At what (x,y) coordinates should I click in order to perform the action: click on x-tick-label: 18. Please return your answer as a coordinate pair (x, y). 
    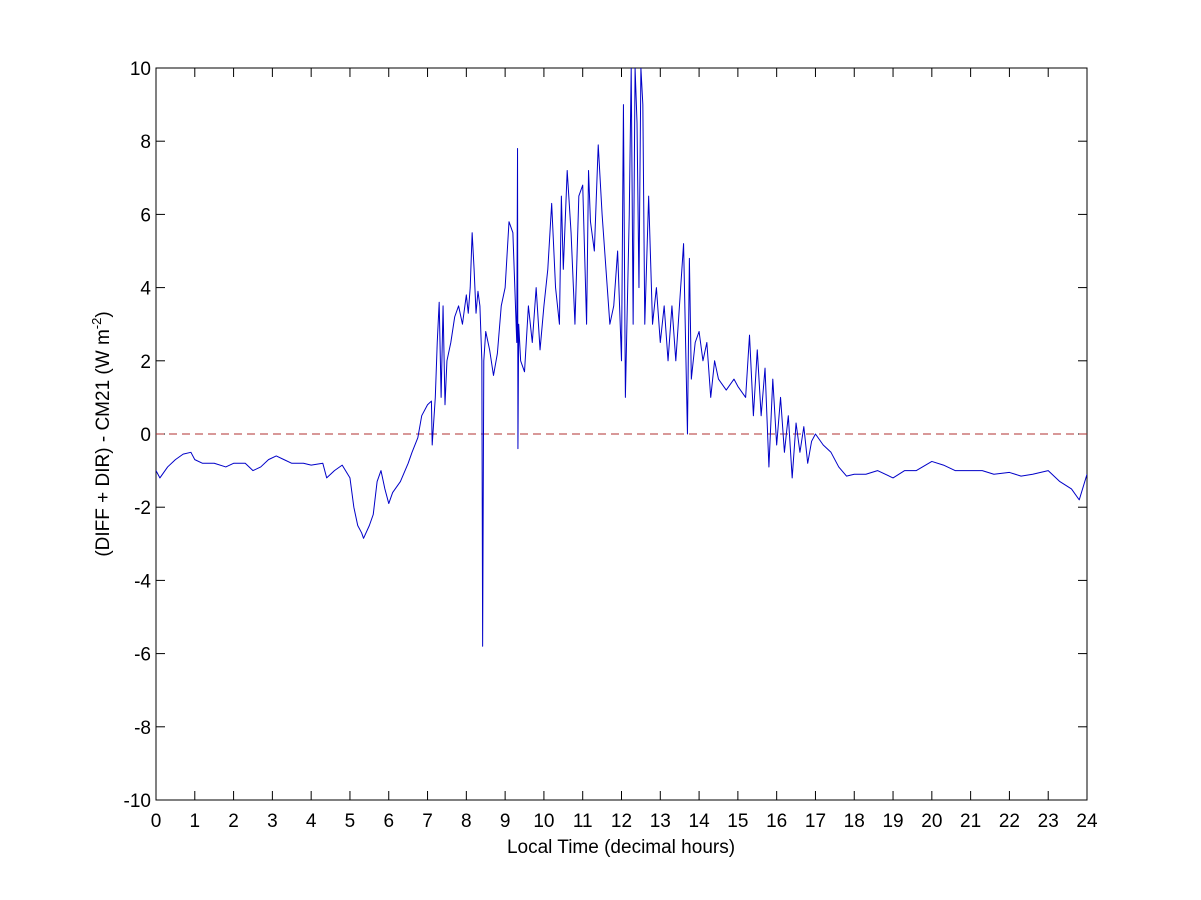
    Looking at the image, I should click on (854, 821).